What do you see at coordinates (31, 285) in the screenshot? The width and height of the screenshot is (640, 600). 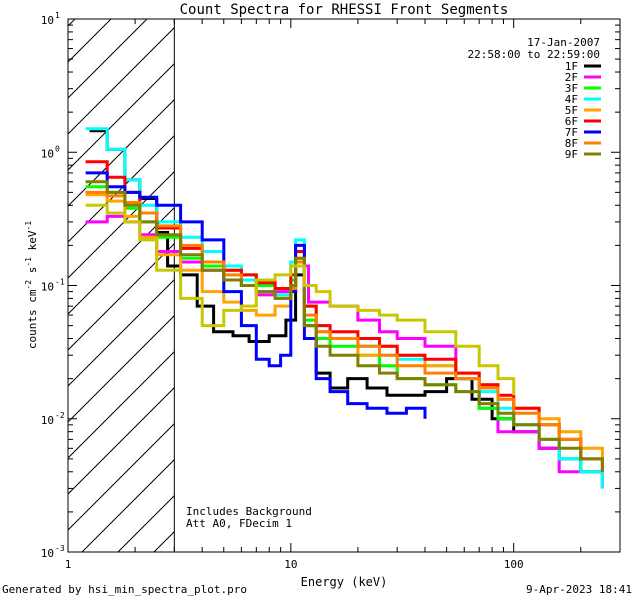 I see `y-axis-label: counts cm-2 s-1 keV-1` at bounding box center [31, 285].